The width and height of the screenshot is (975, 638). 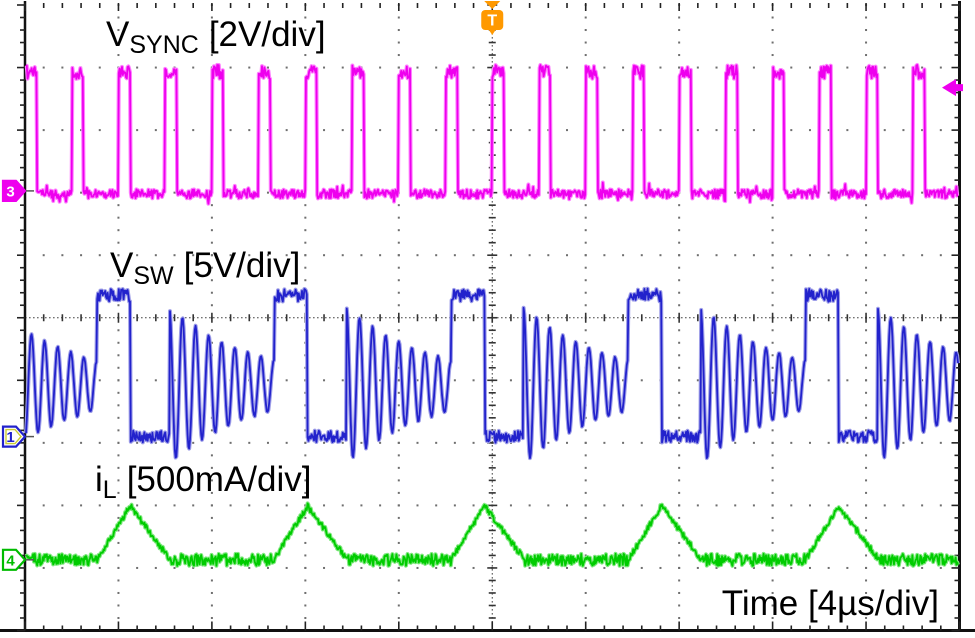 I want to click on inductor-current-label: iL [500mA/div], so click(x=203, y=481).